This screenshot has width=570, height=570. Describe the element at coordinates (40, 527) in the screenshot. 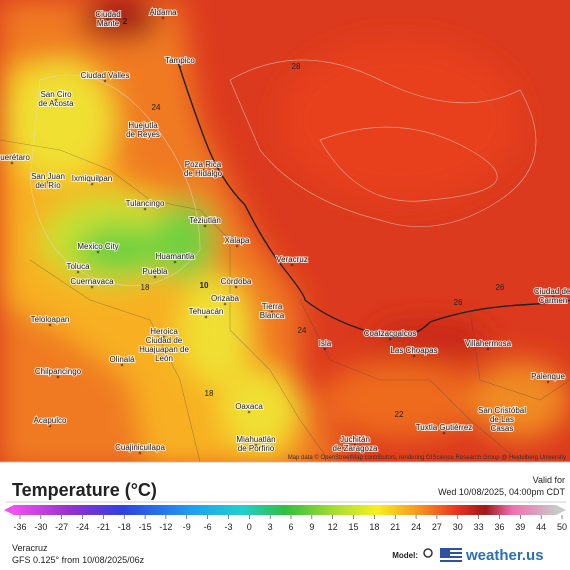

I see `colorbar-tick-label: -30` at that location.